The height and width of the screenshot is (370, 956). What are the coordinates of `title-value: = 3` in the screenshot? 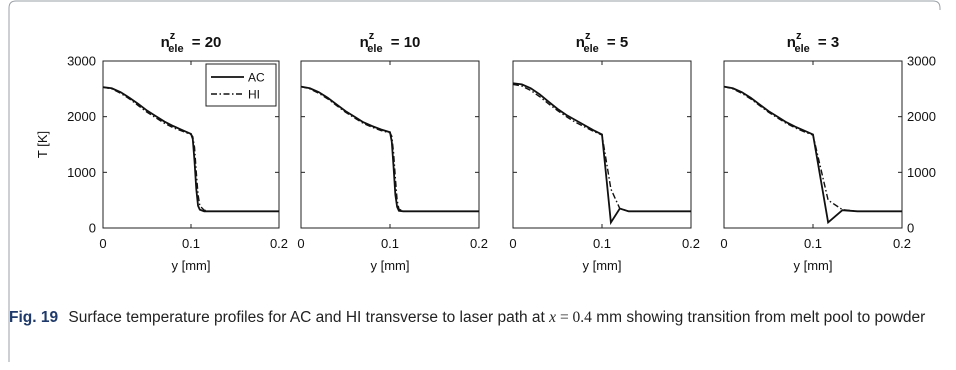 It's located at (826, 42).